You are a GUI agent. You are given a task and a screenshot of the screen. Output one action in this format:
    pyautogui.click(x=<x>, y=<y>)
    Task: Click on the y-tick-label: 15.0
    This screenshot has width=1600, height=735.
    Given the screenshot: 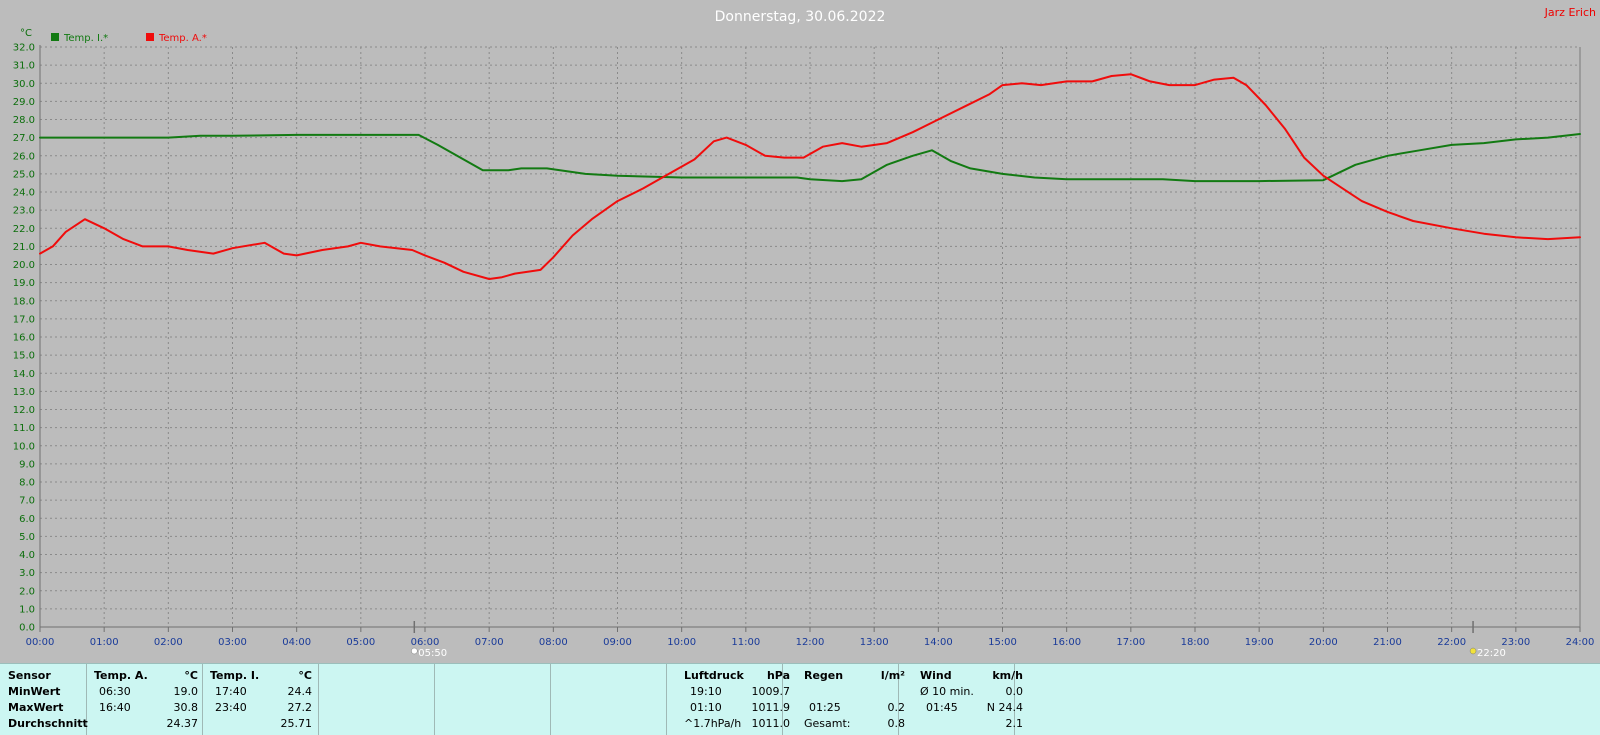 What is the action you would take?
    pyautogui.click(x=24, y=356)
    